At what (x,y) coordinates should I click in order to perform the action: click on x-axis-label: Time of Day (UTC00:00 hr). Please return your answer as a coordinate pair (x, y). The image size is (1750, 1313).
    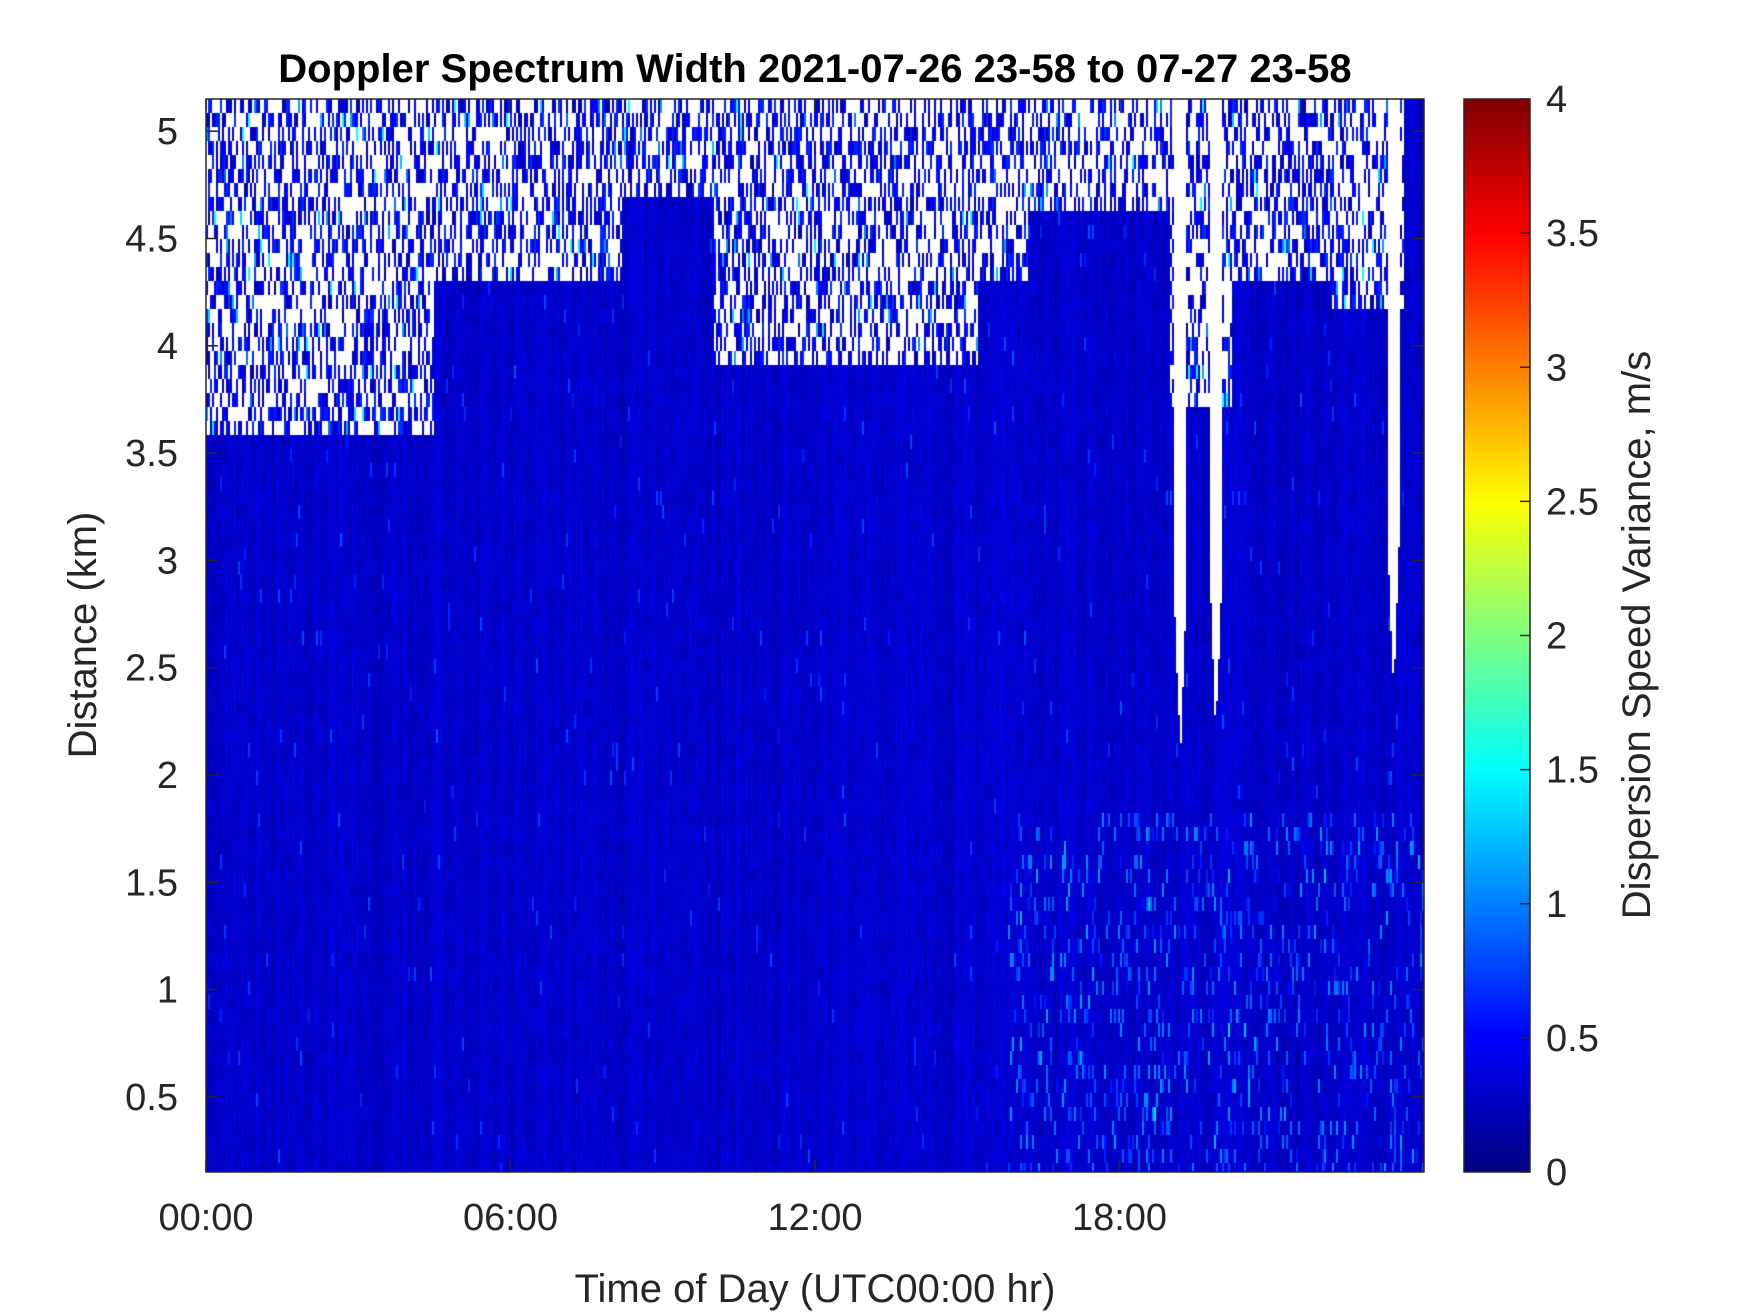
    Looking at the image, I should click on (815, 1289).